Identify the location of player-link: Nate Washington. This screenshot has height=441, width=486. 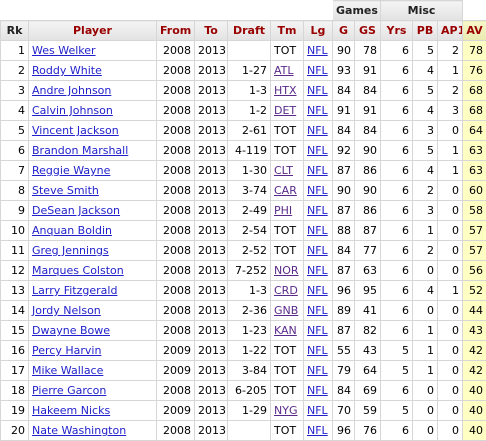
(79, 430).